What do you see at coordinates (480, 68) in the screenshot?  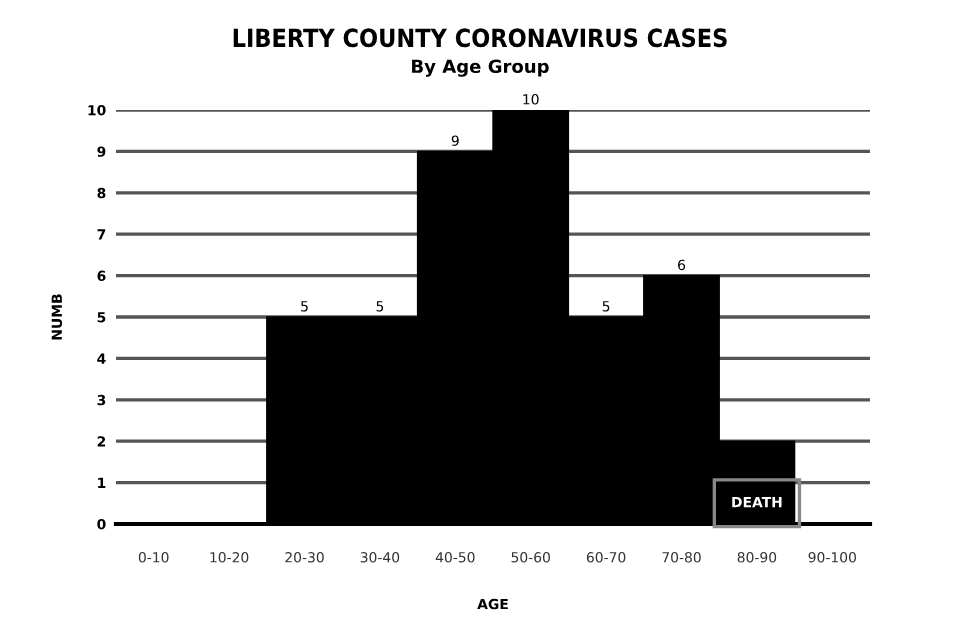 I see `chart-subtitle: By Age Group` at bounding box center [480, 68].